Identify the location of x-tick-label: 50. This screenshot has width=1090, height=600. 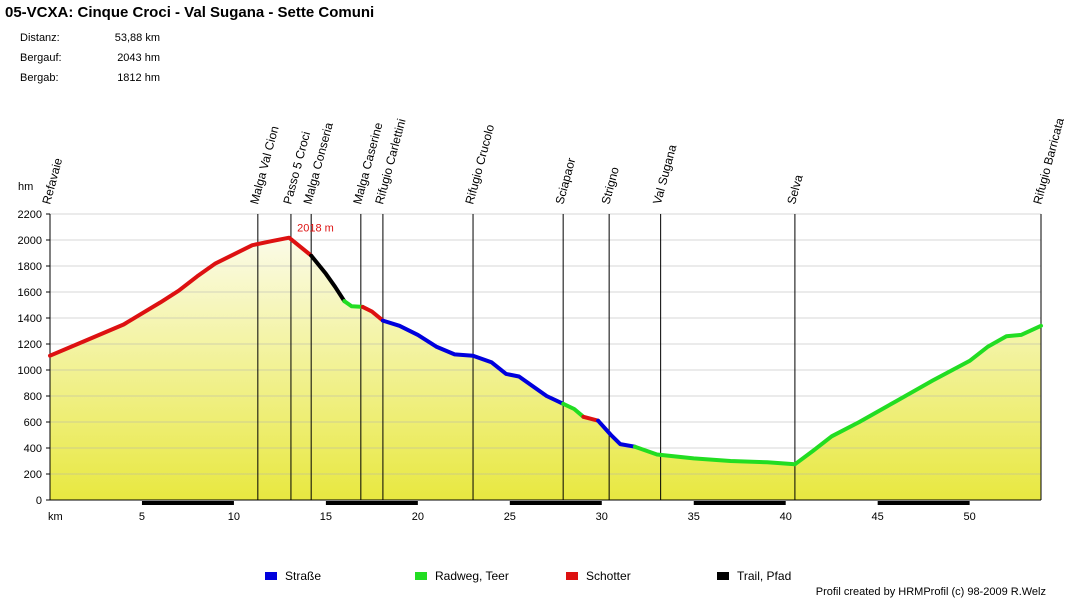
(970, 517).